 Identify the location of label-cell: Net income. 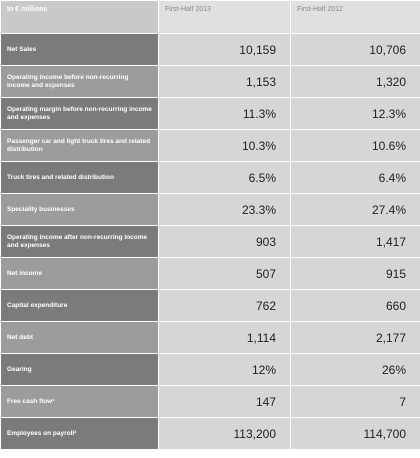
(79, 273).